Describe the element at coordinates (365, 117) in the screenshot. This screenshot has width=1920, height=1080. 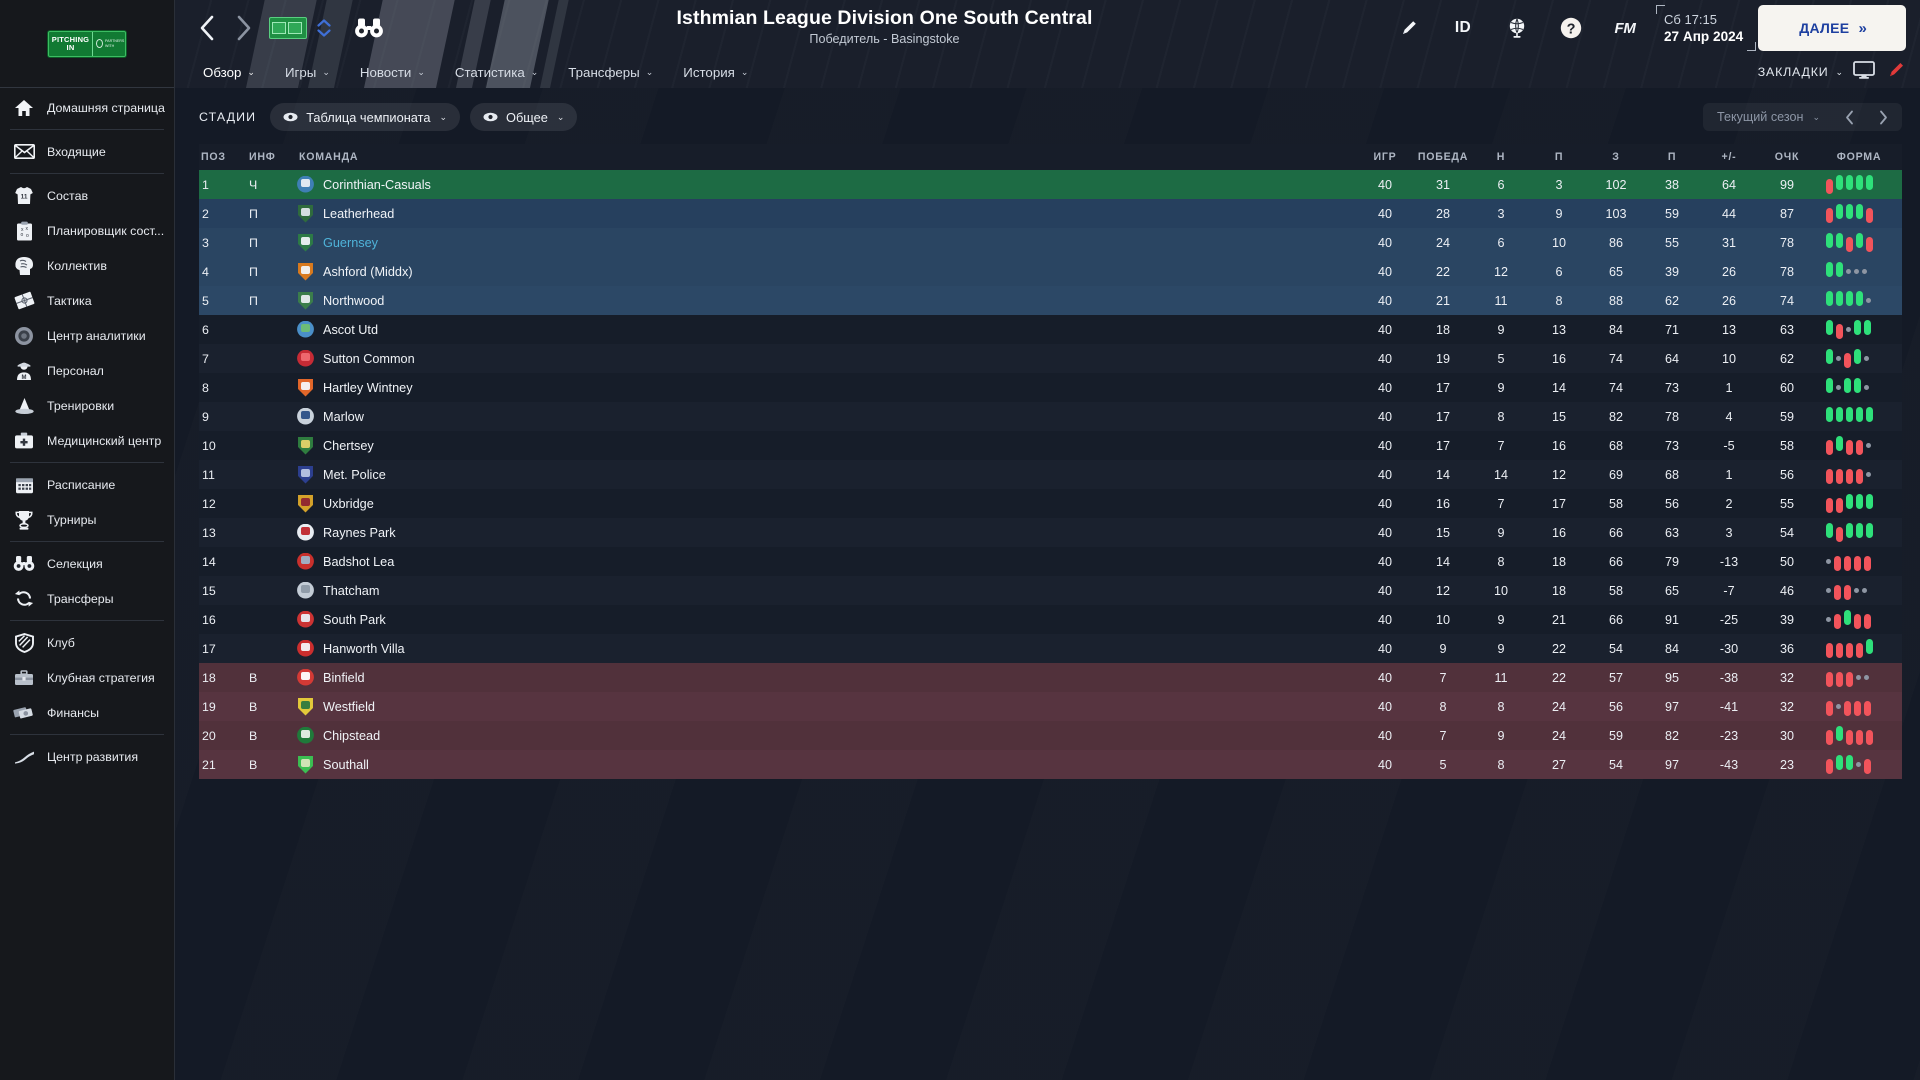
I see `stage-selector-league-table: Таблица чемпионата ⌄` at that location.